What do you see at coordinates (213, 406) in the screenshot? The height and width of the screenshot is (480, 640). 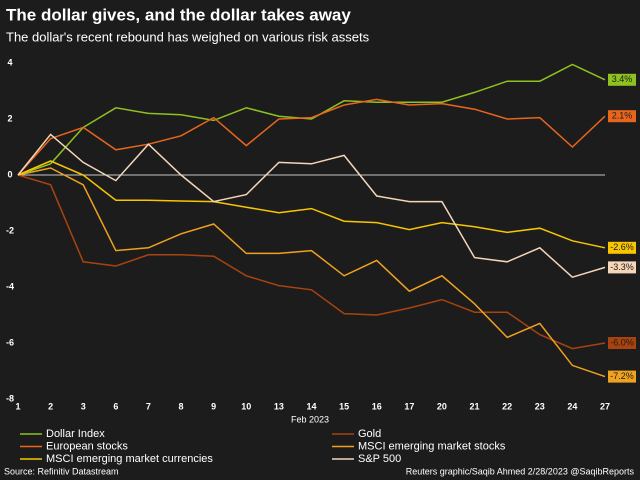 I see `x-tick-label: 9` at bounding box center [213, 406].